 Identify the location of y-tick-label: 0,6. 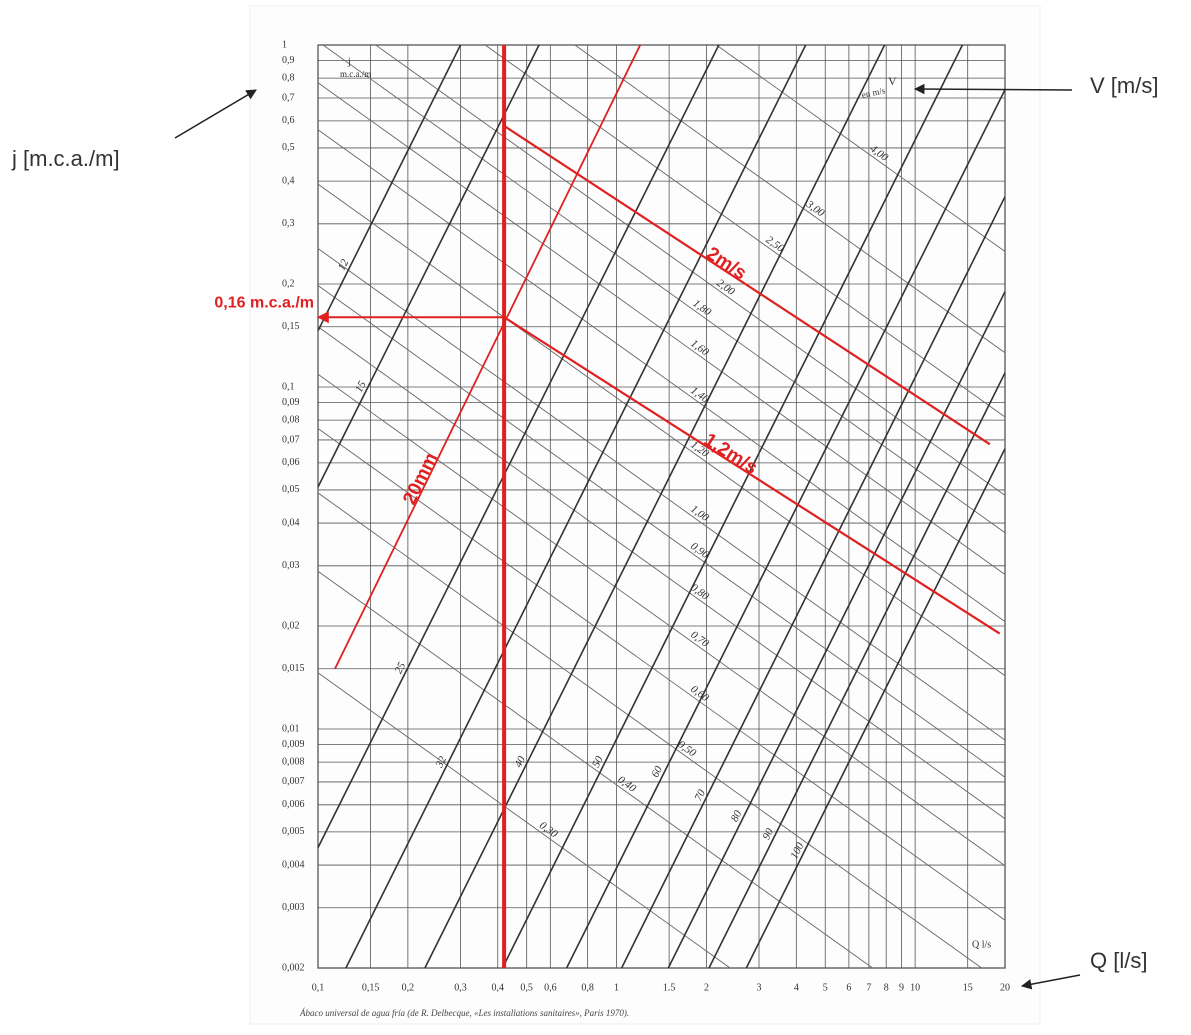
(288, 120).